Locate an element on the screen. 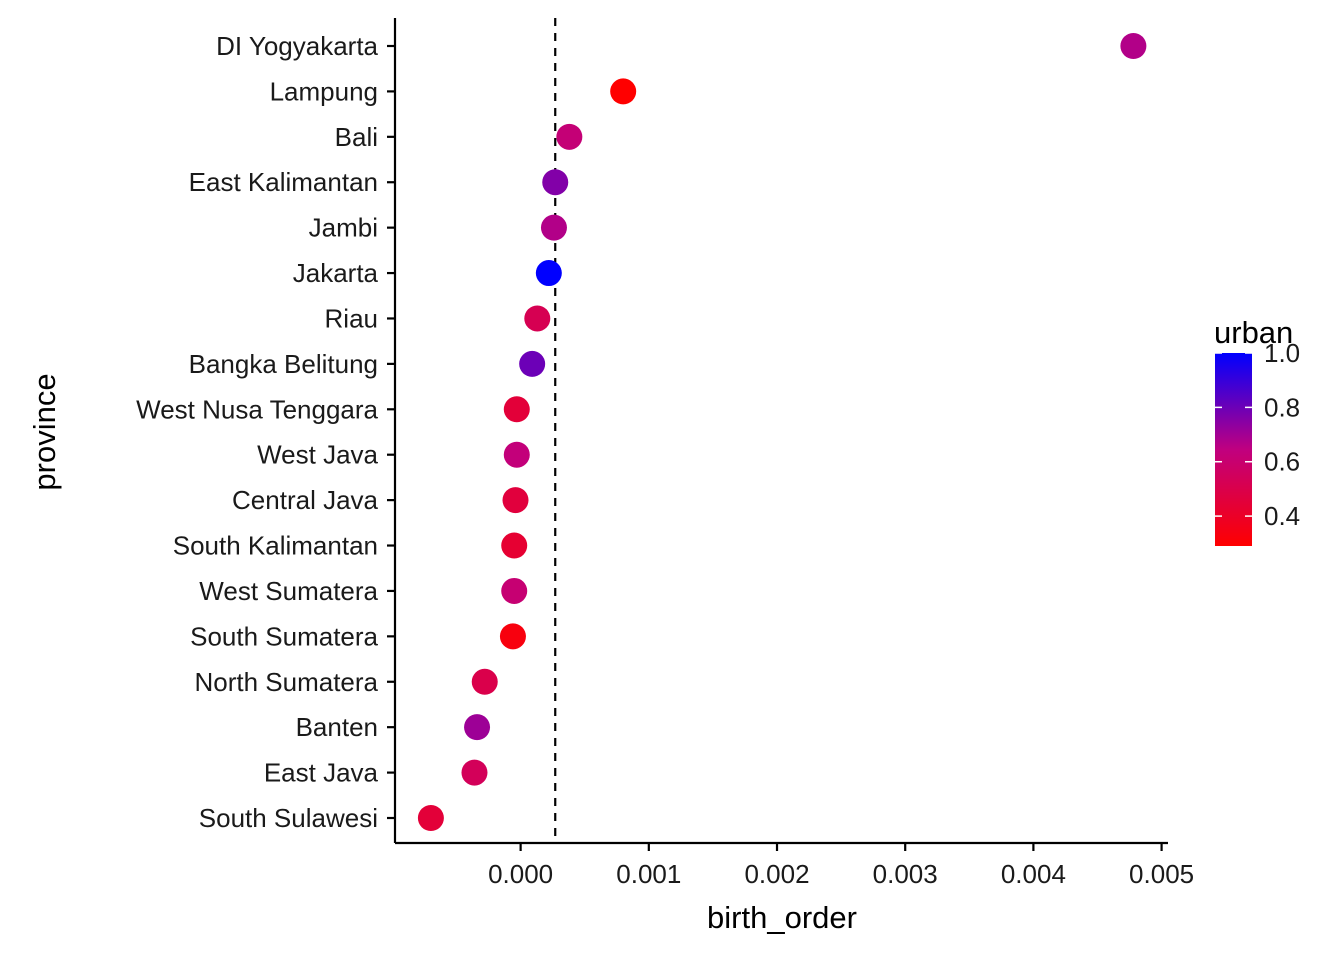 The image size is (1344, 960). y-tick-label: South Sulawesi is located at coordinates (288, 818).